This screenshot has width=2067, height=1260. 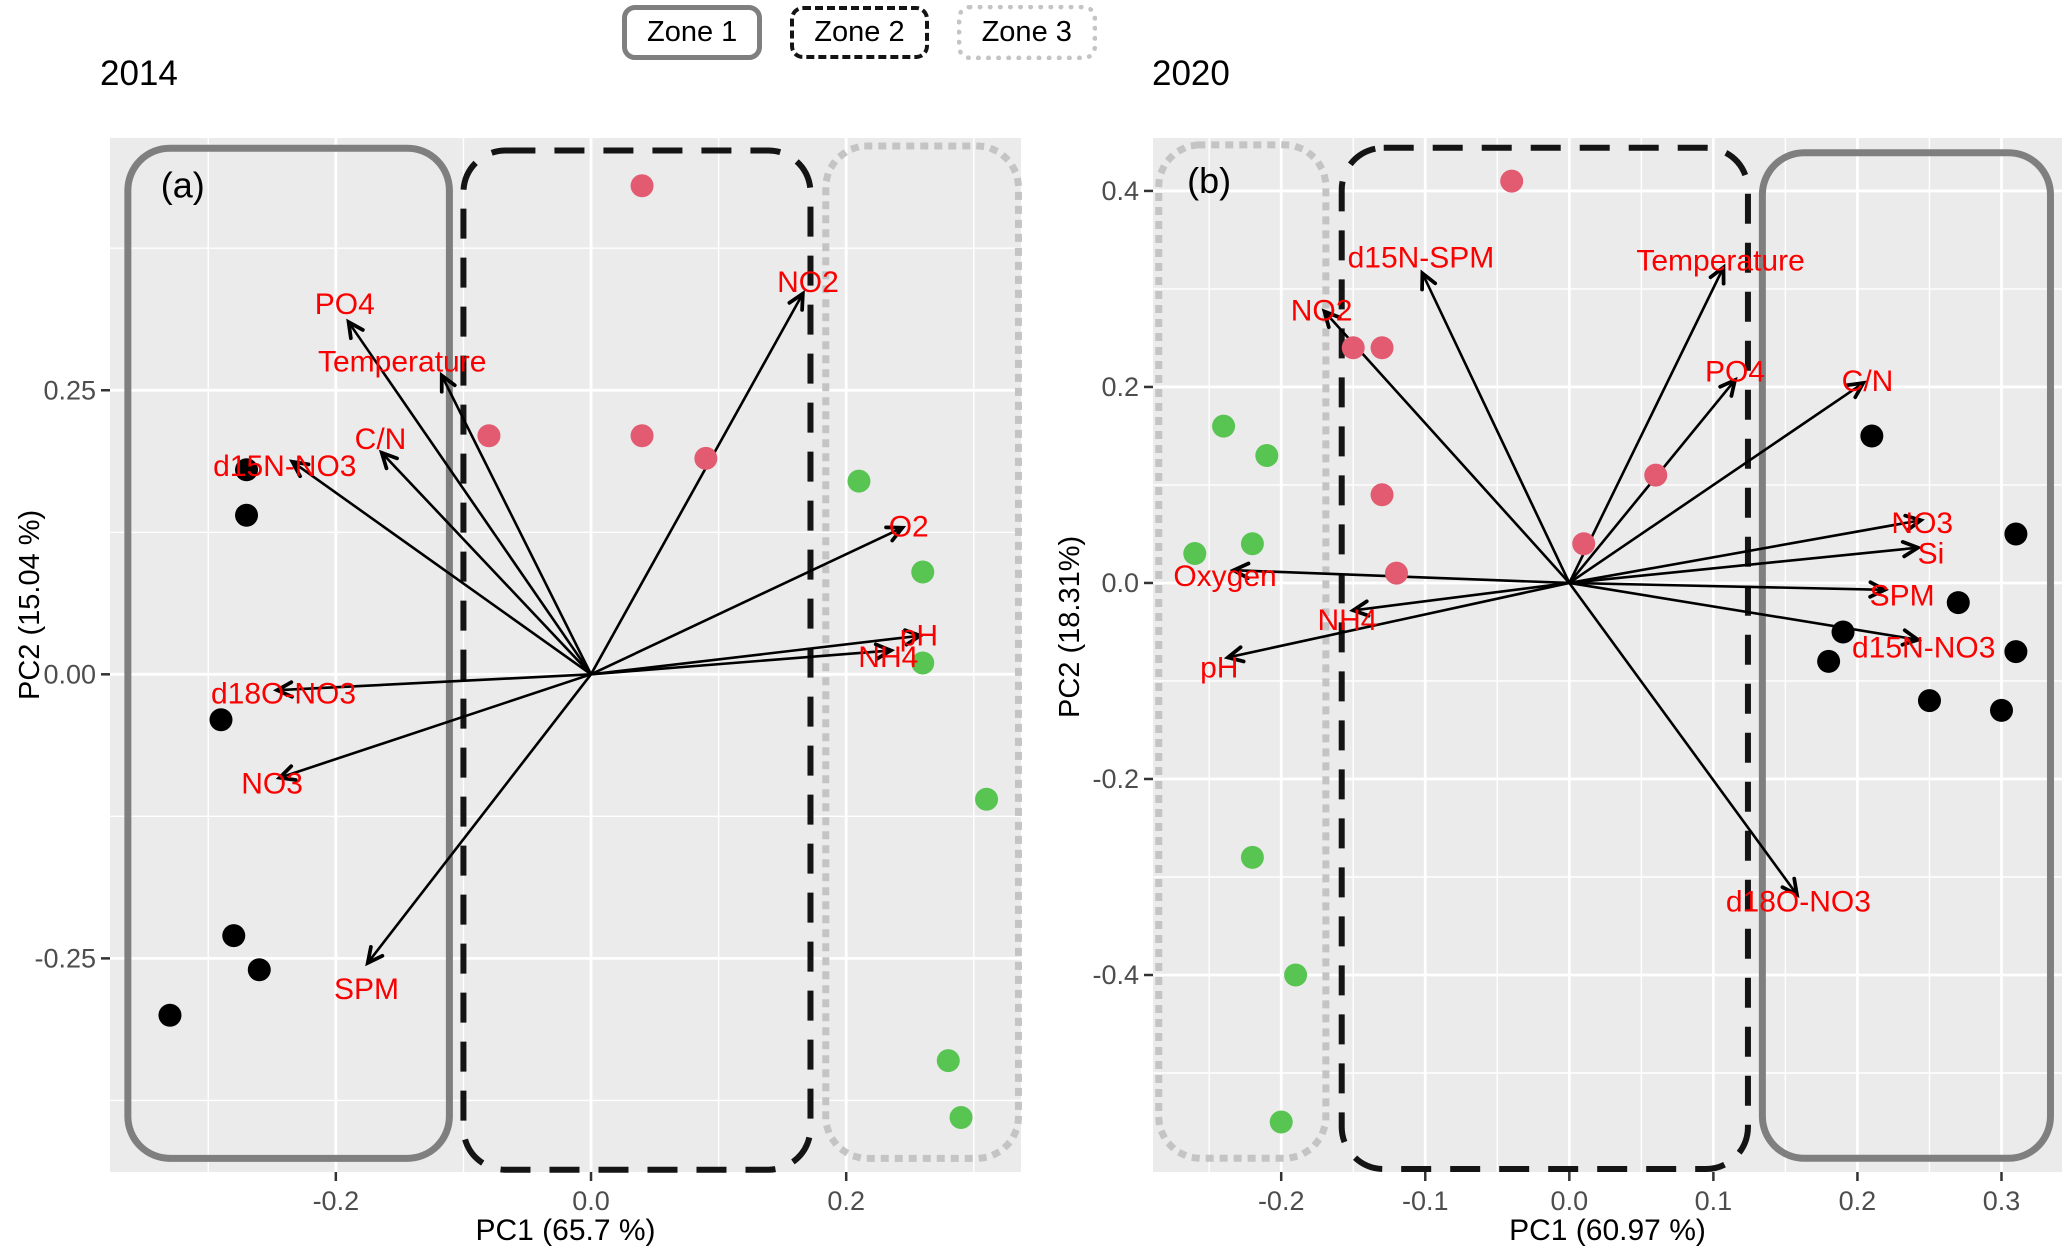 What do you see at coordinates (1714, 1201) in the screenshot?
I see `x-tick-label: 0.1` at bounding box center [1714, 1201].